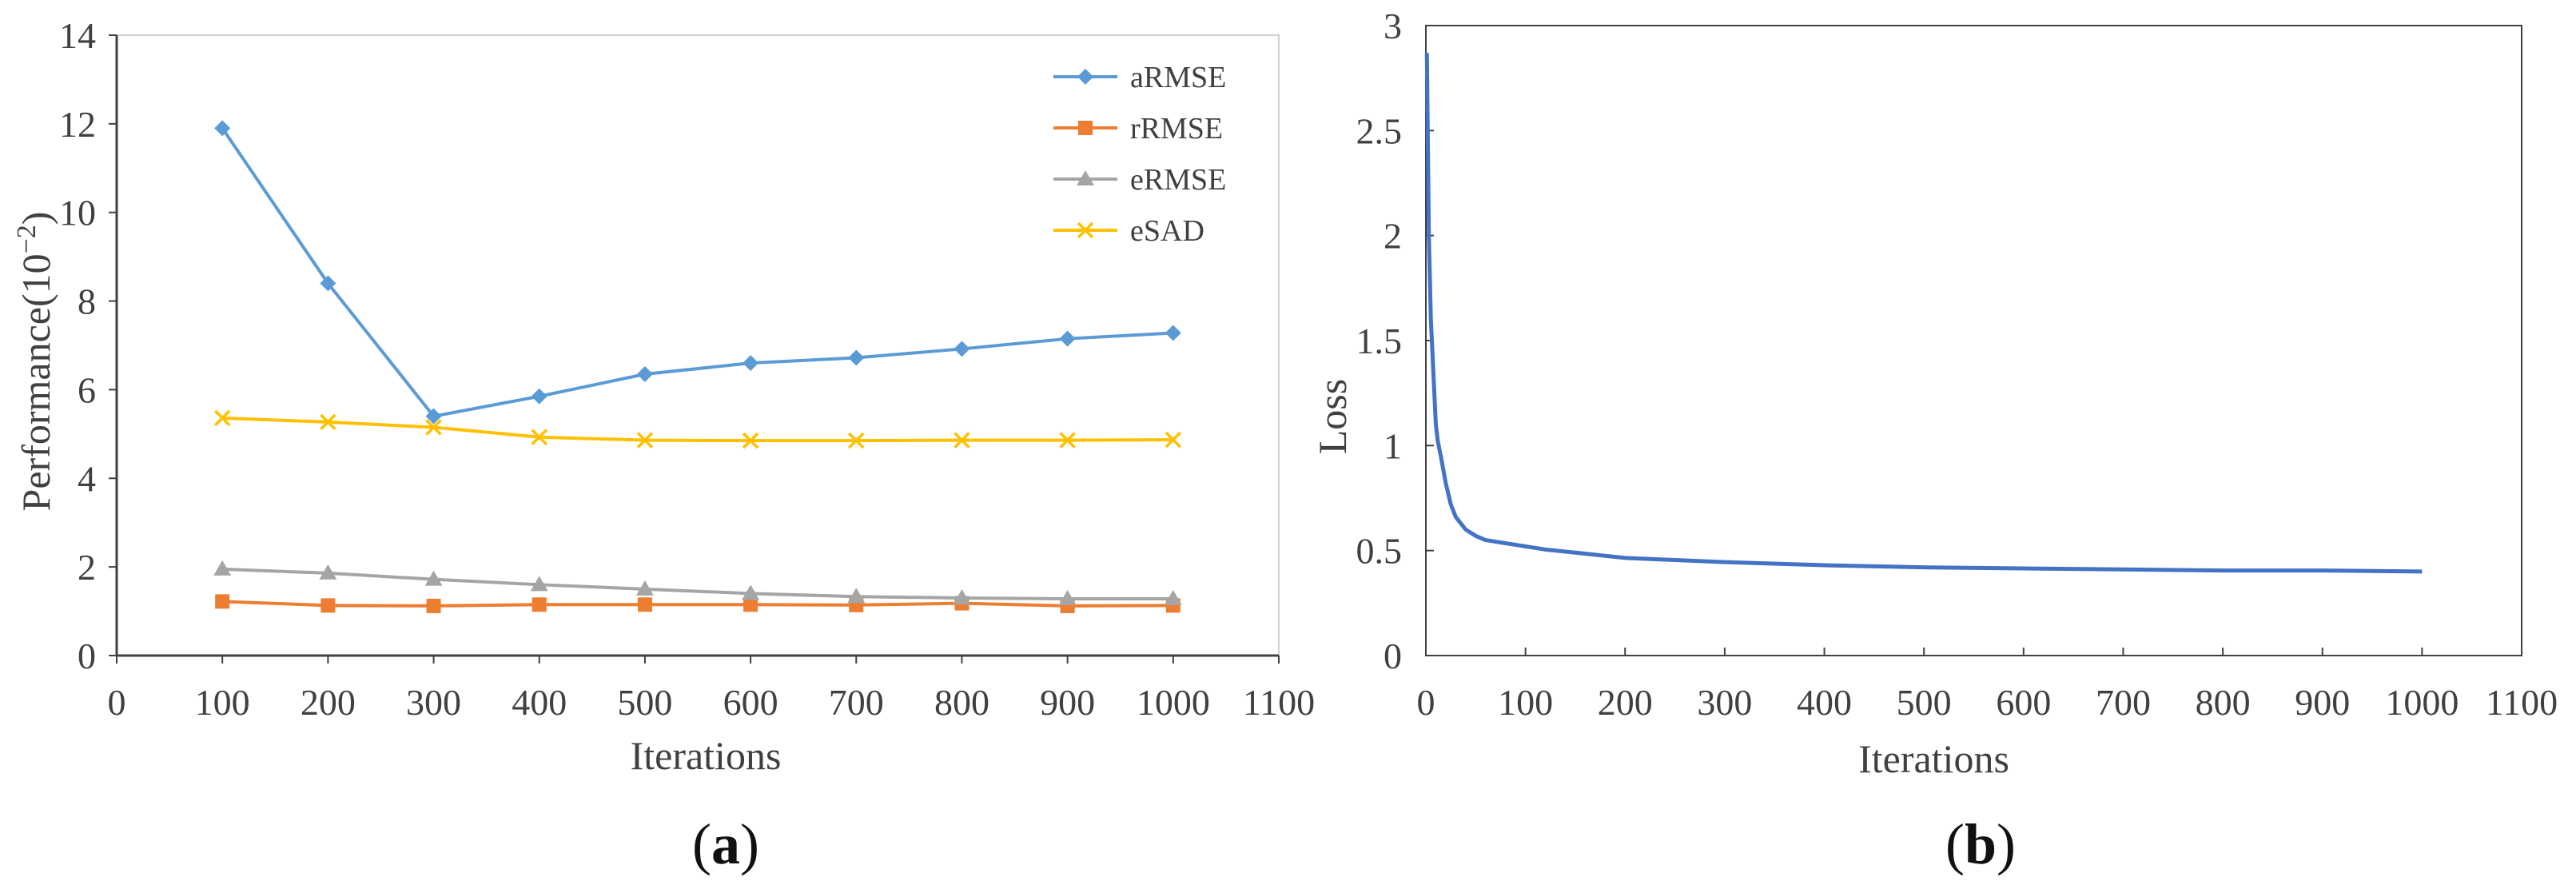  I want to click on y-tick-labels-b: 0 0.5 1 1.5 2 2.5 3, so click(1379, 341).